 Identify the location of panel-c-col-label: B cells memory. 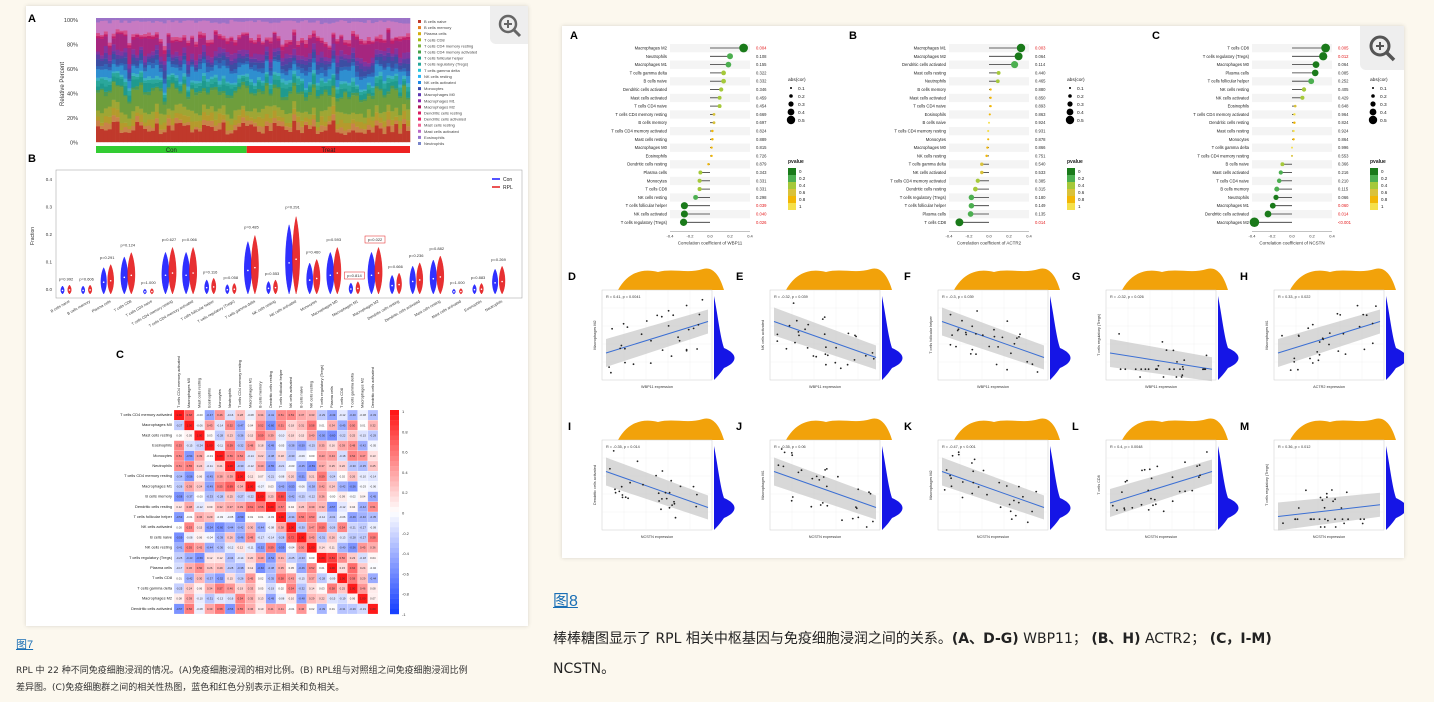
(260, 394).